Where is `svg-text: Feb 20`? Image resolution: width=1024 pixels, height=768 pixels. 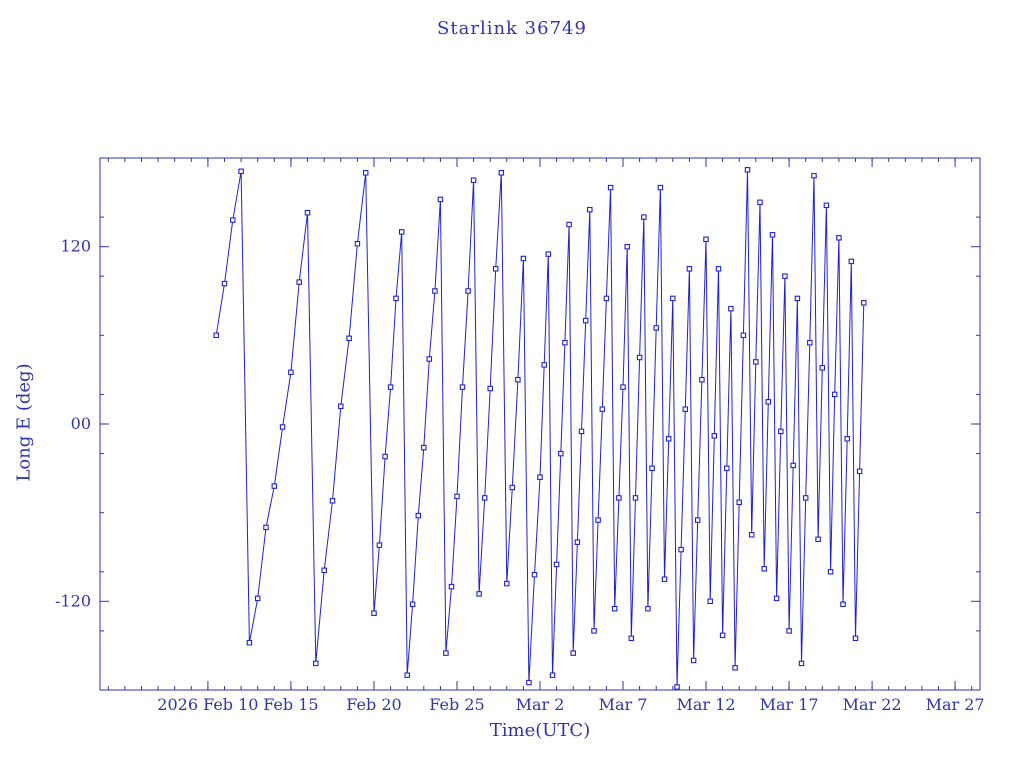
svg-text: Feb 20 is located at coordinates (373, 704).